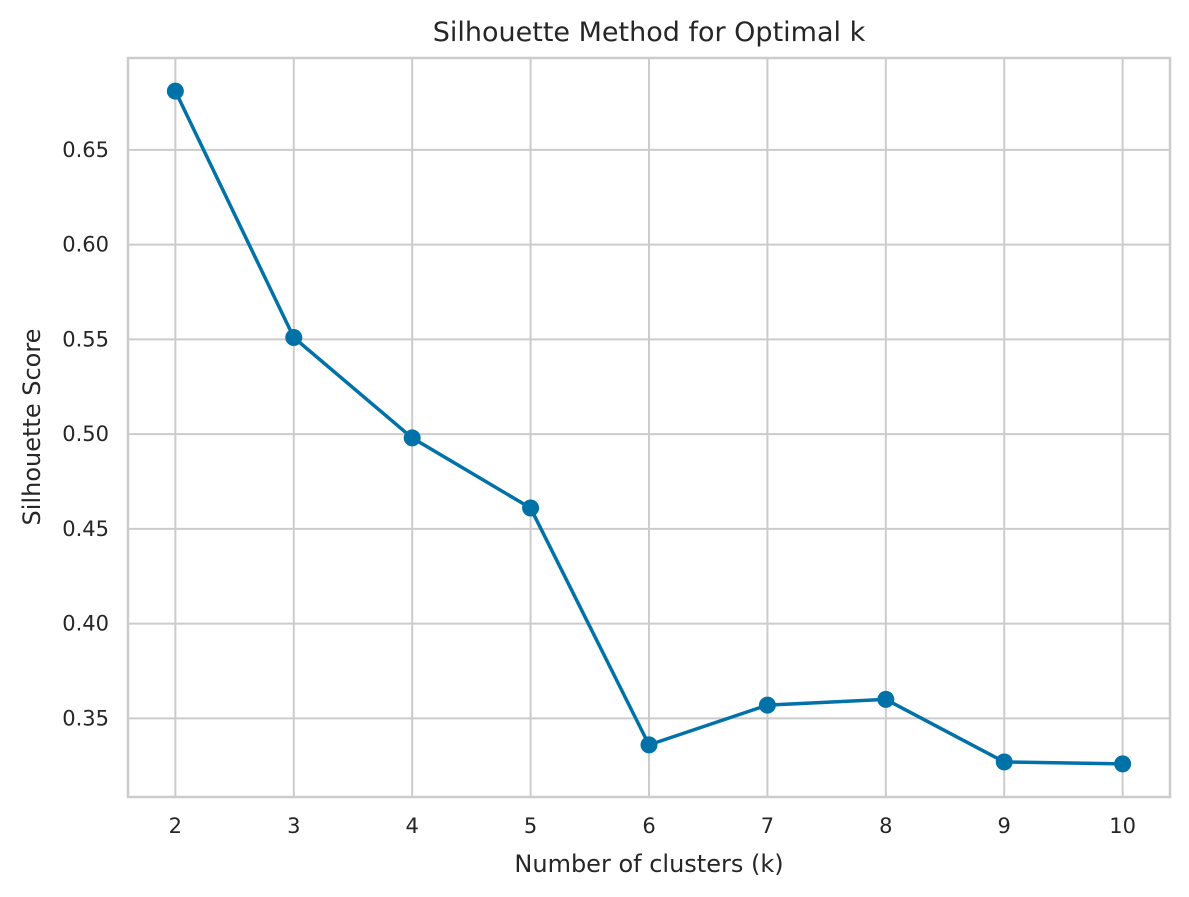 This screenshot has width=1189, height=897. I want to click on y-tick-label: 0.50, so click(85, 434).